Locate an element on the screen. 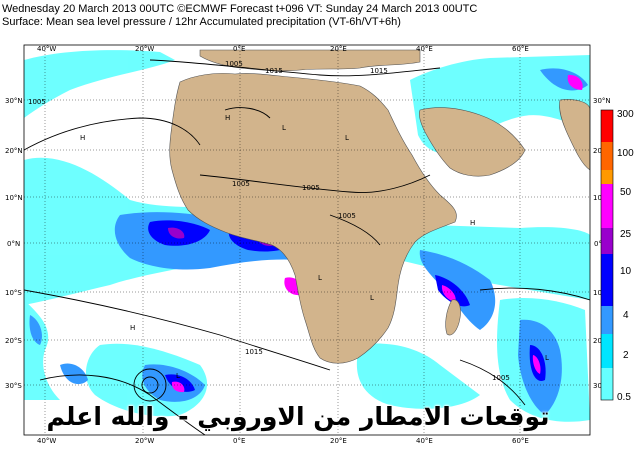 This screenshot has width=640, height=450. lat-label: 10°N is located at coordinates (14, 198).